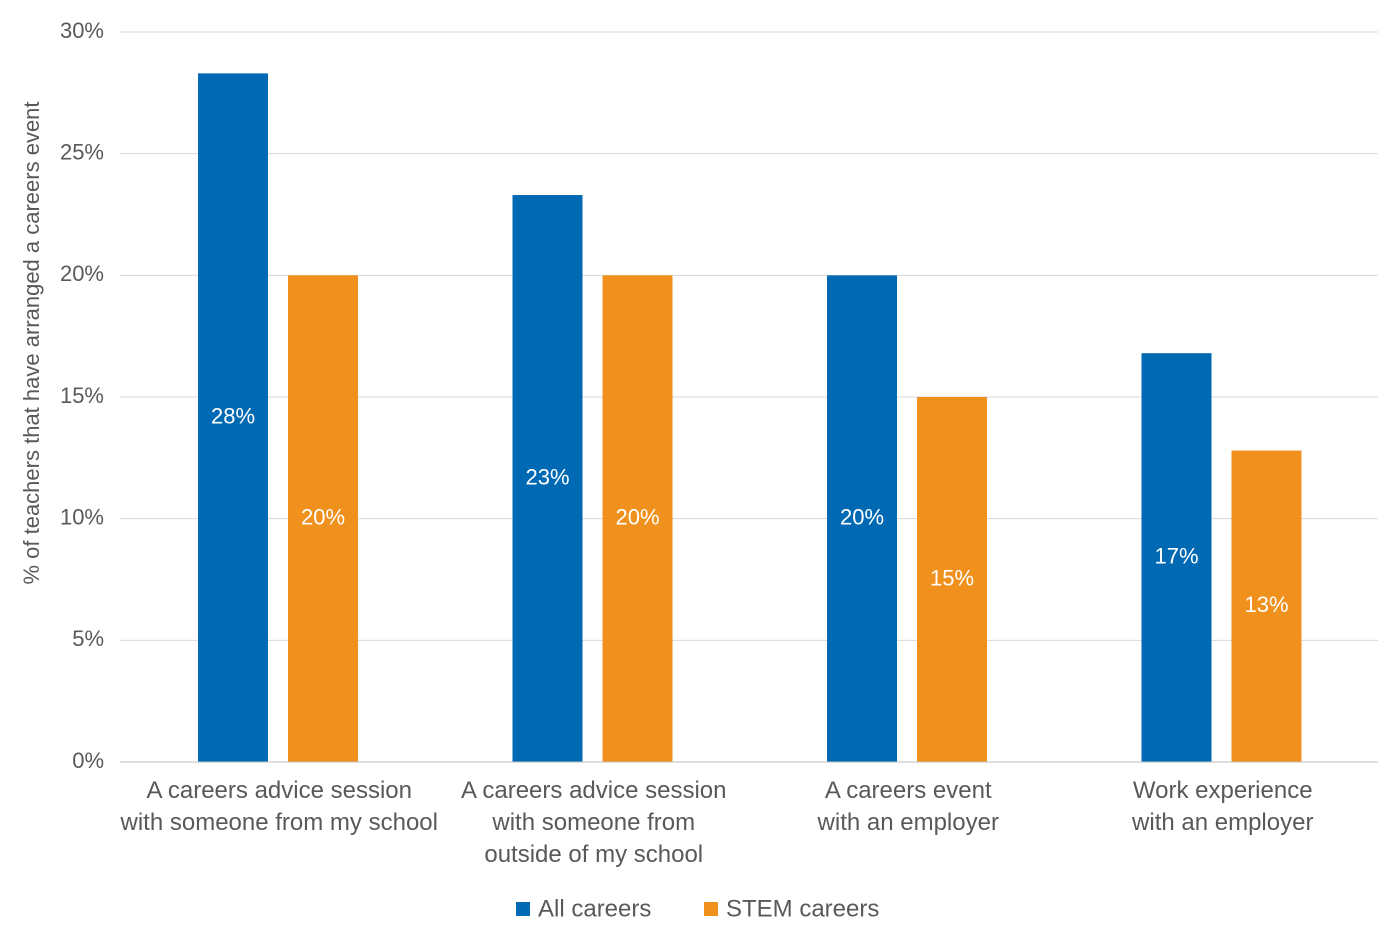  I want to click on data-label: 17%, so click(1176, 555).